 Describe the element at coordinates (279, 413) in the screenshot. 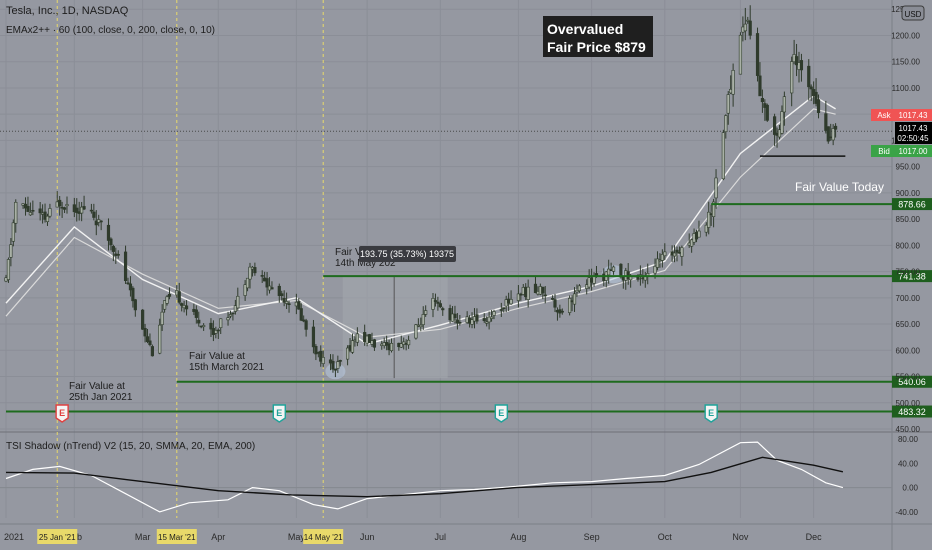

I see `earnings-marker` at that location.